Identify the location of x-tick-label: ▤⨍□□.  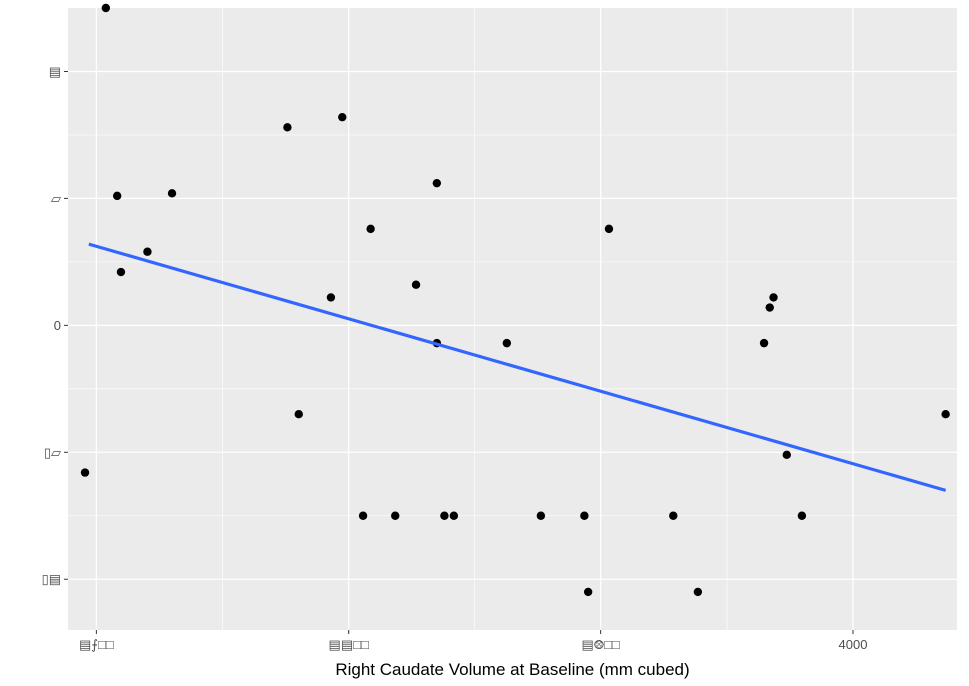
(96, 644).